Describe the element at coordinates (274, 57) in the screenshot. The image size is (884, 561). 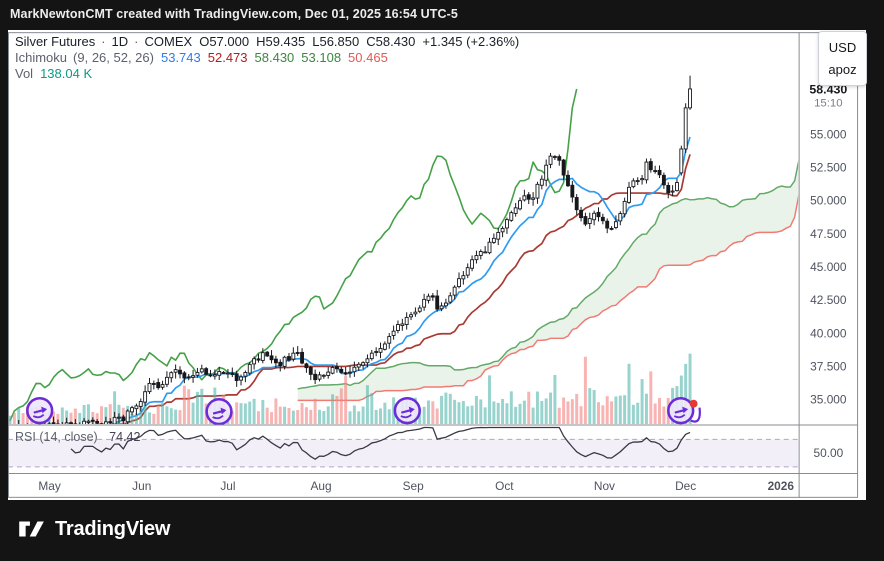
I see `ichimoku-lagging: 58.430` at that location.